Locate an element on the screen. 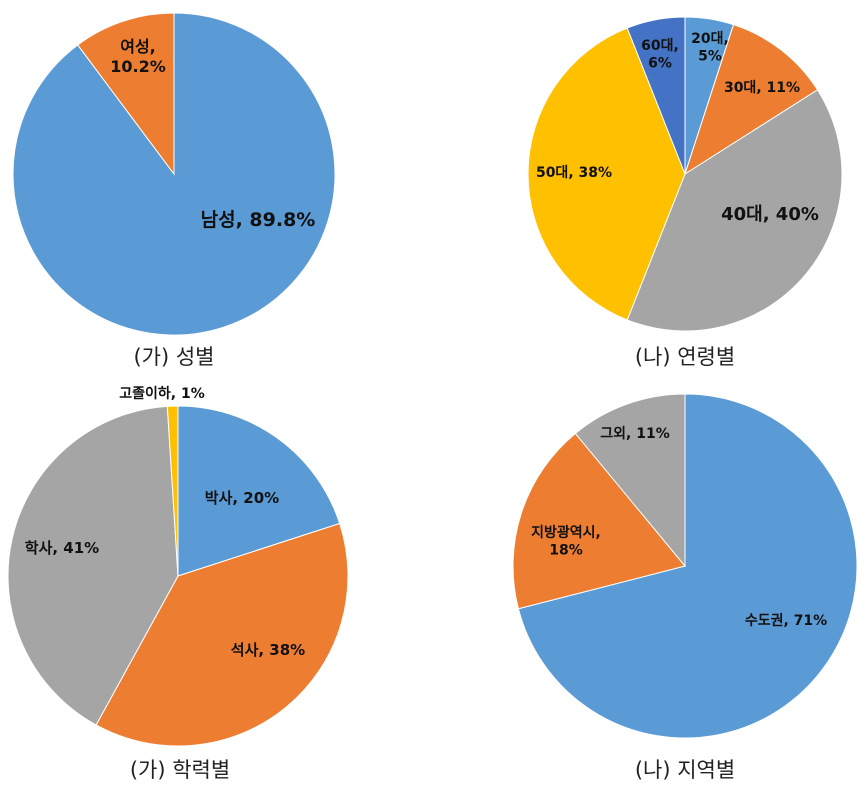 Image resolution: width=862 pixels, height=789 pixels. pie-data-label: 남성, 89.8% is located at coordinates (258, 220).